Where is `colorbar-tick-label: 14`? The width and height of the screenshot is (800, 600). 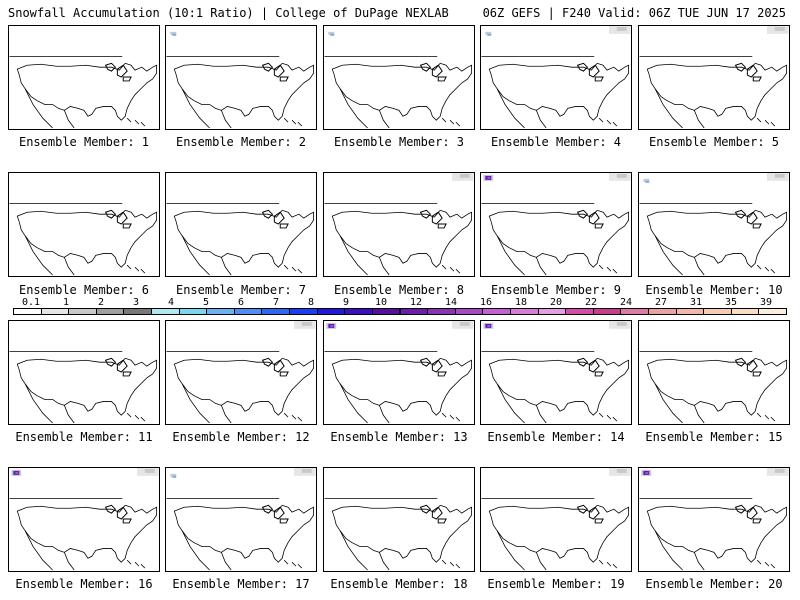 colorbar-tick-label: 14 is located at coordinates (451, 302).